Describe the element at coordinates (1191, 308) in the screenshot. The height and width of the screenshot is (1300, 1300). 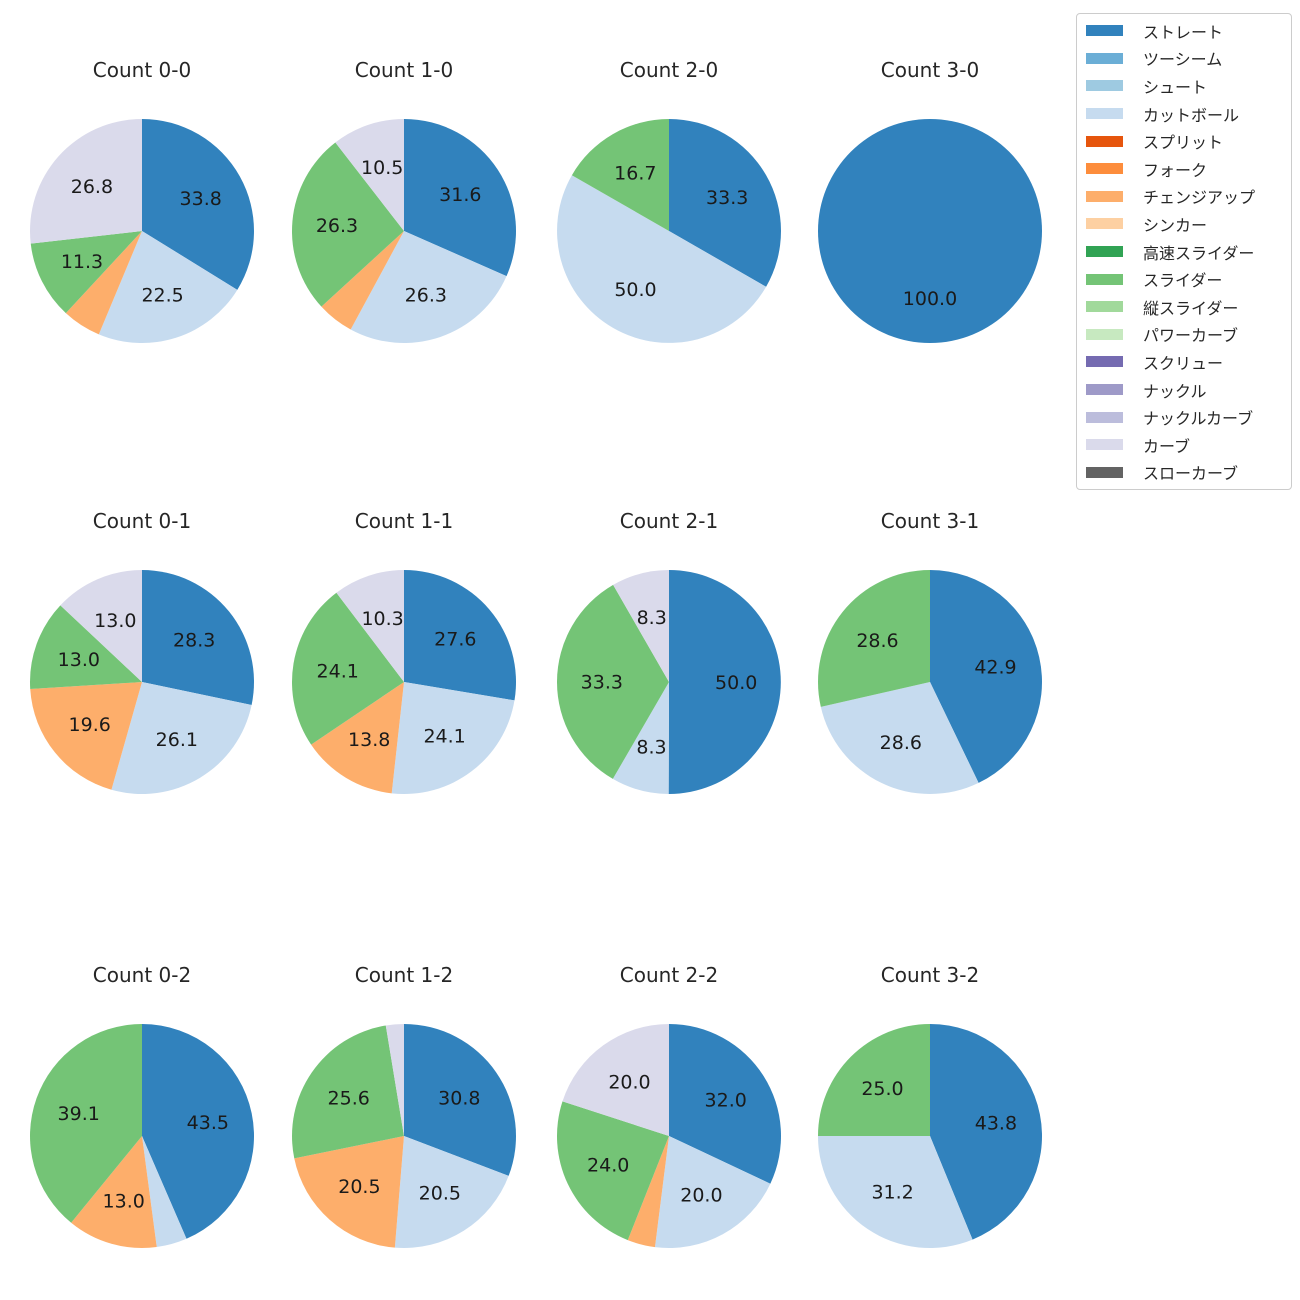
I see `legend-label: 縦スライダー` at that location.